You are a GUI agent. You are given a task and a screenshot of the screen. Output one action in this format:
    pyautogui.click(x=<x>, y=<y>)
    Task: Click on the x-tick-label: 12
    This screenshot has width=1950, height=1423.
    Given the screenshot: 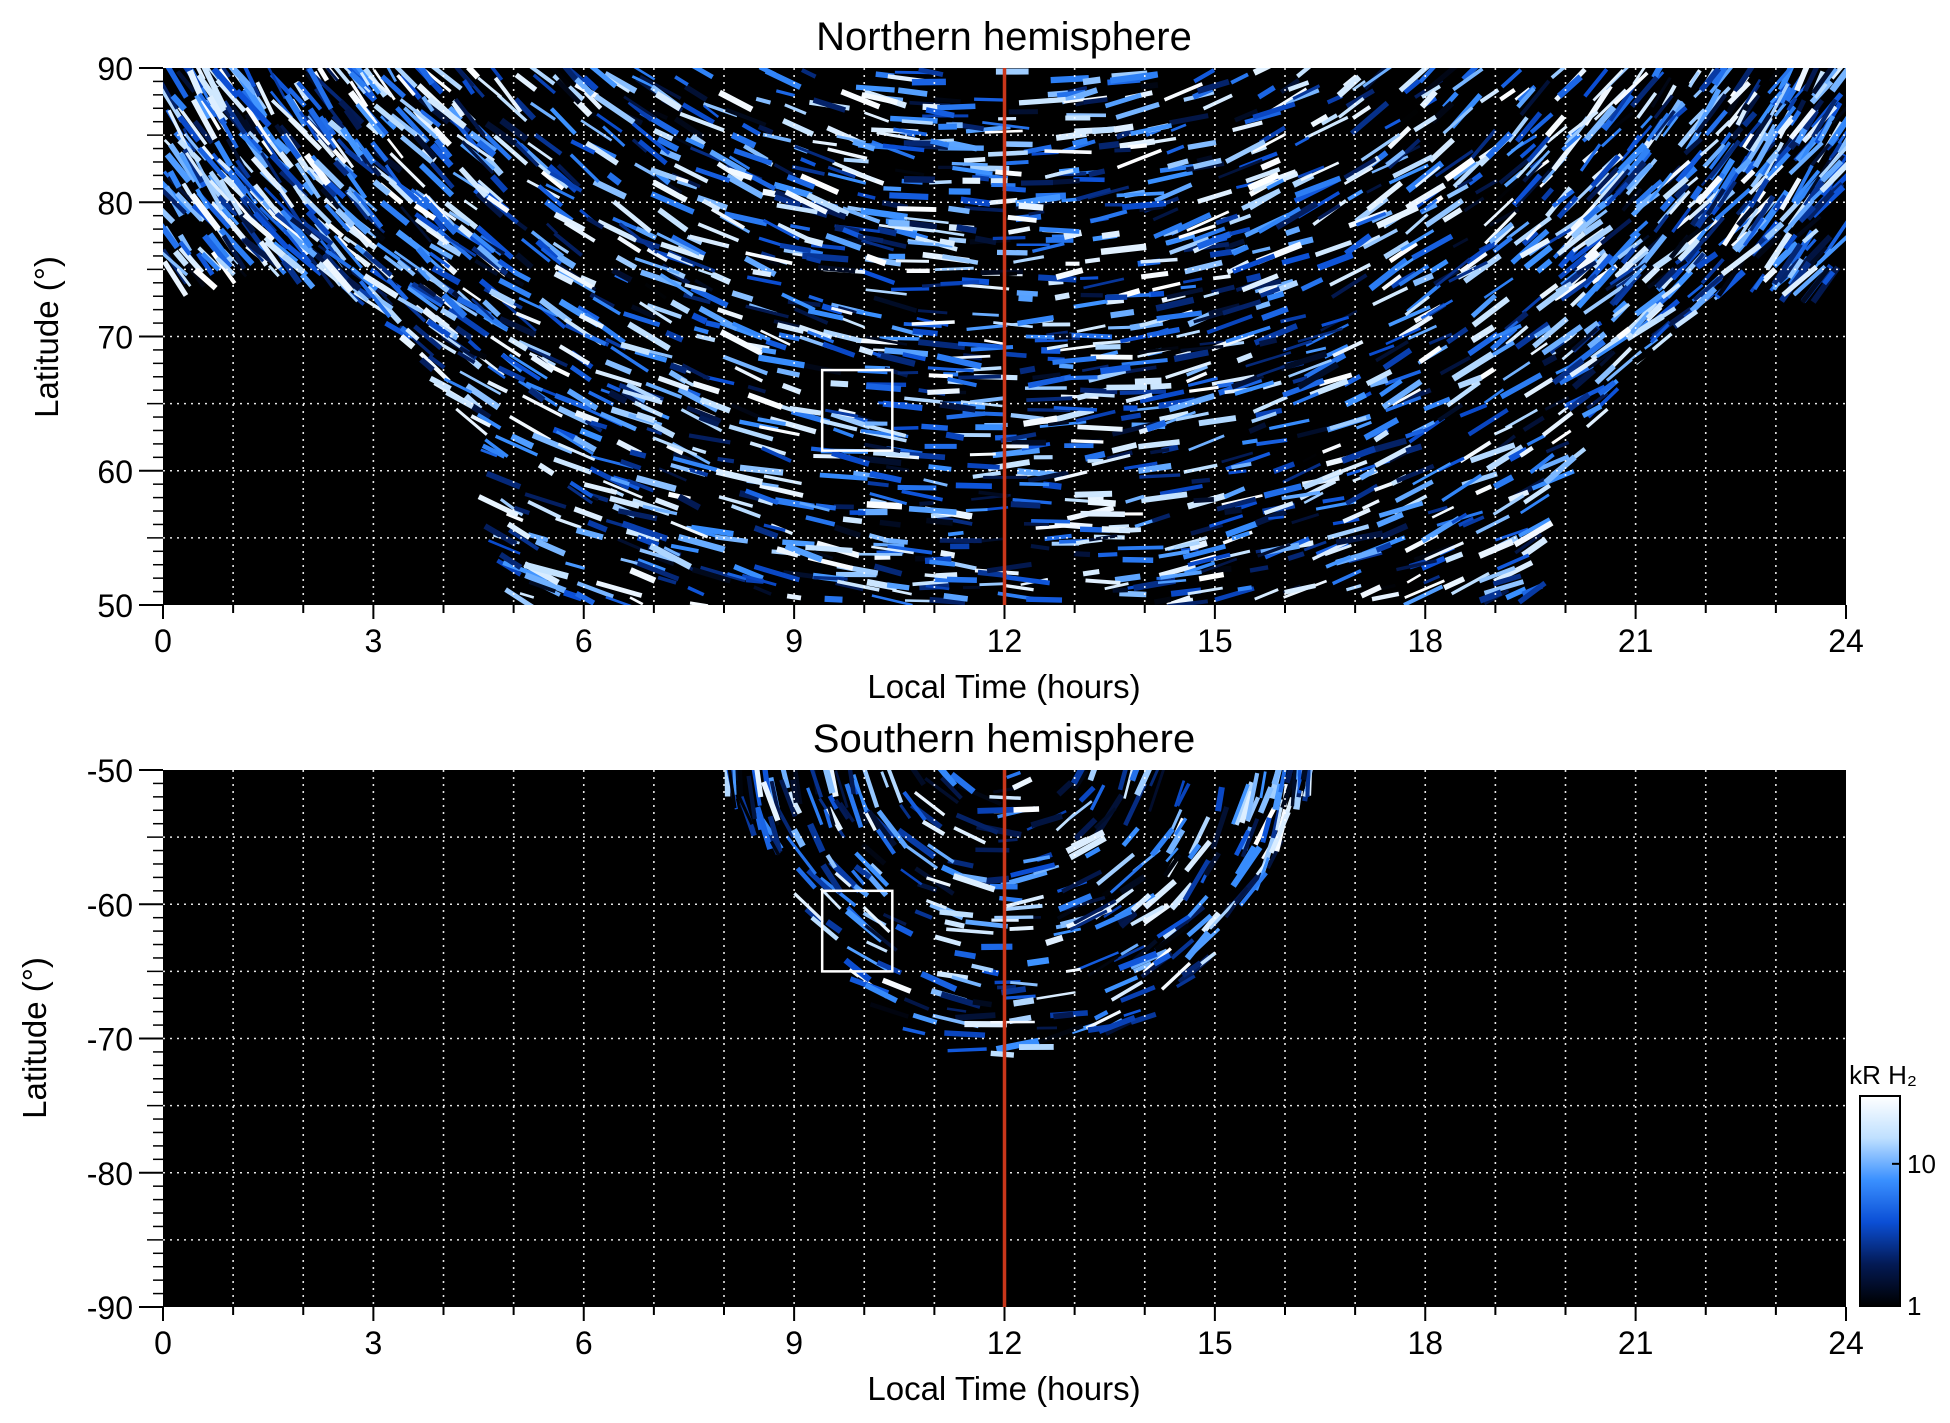 What is the action you would take?
    pyautogui.click(x=1005, y=641)
    